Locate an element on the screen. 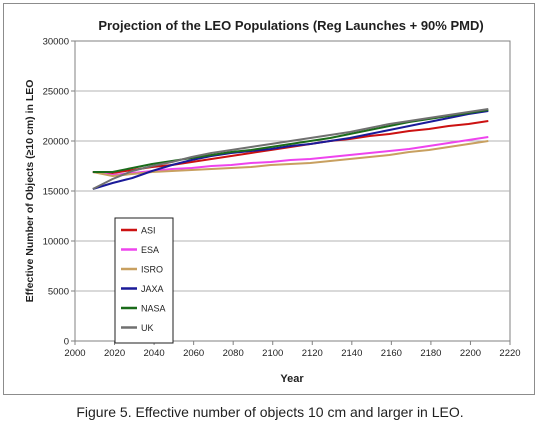 The height and width of the screenshot is (432, 540). series-line-jaxa is located at coordinates (290, 150).